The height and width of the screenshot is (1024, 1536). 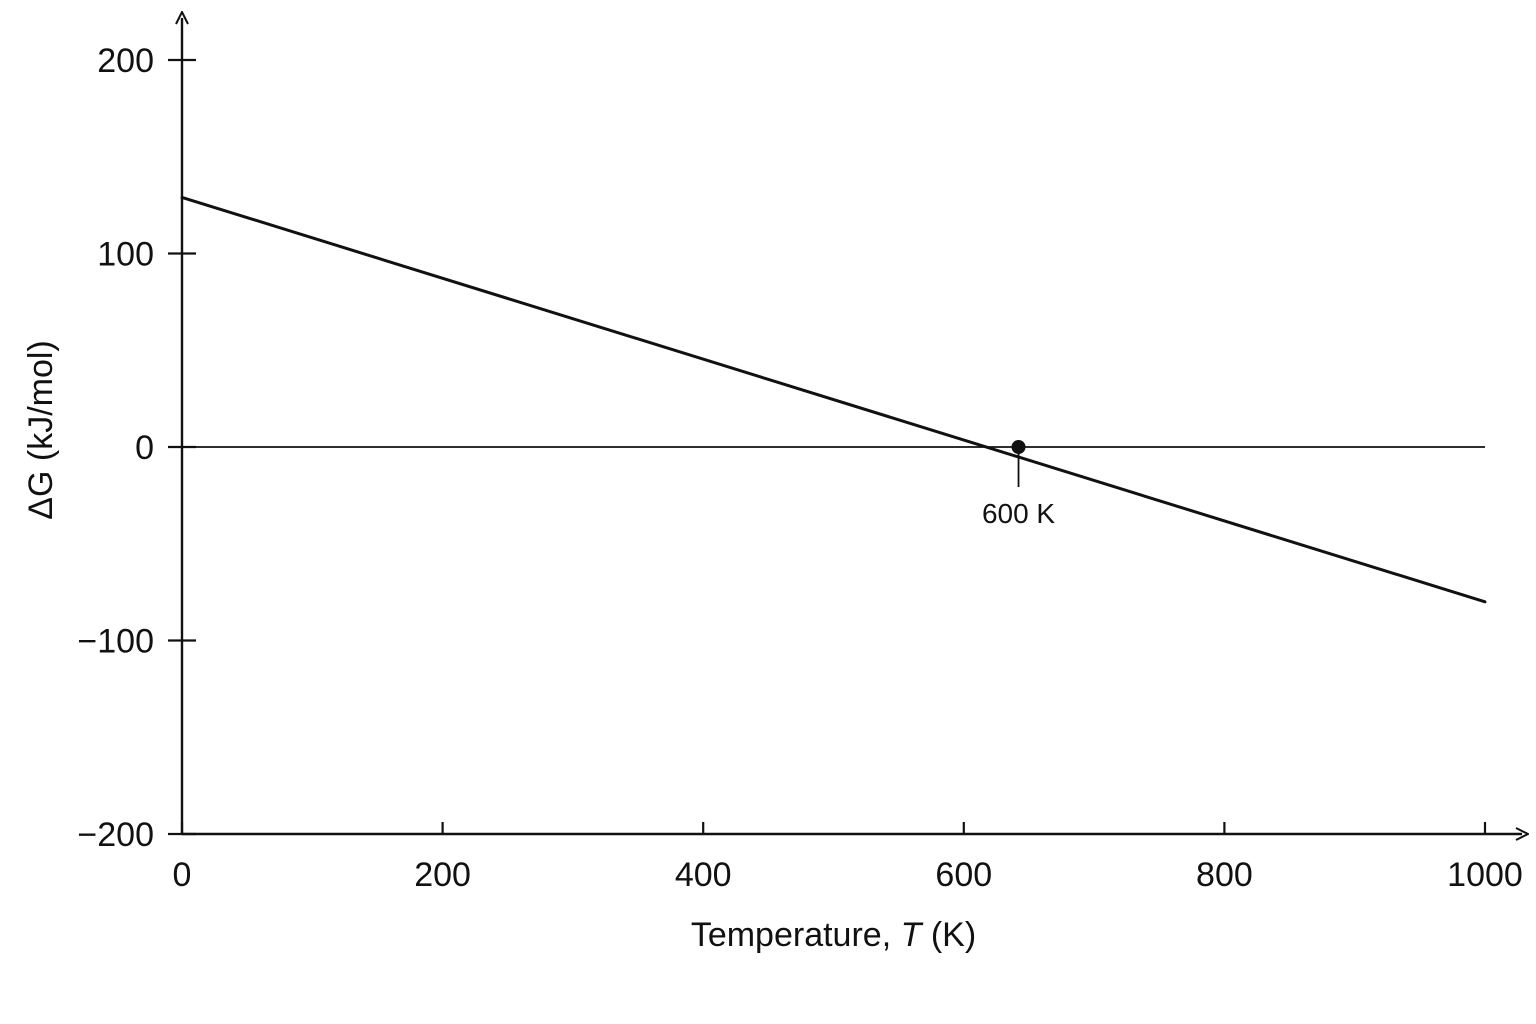 I want to click on x-tick-label: 400, so click(x=703, y=875).